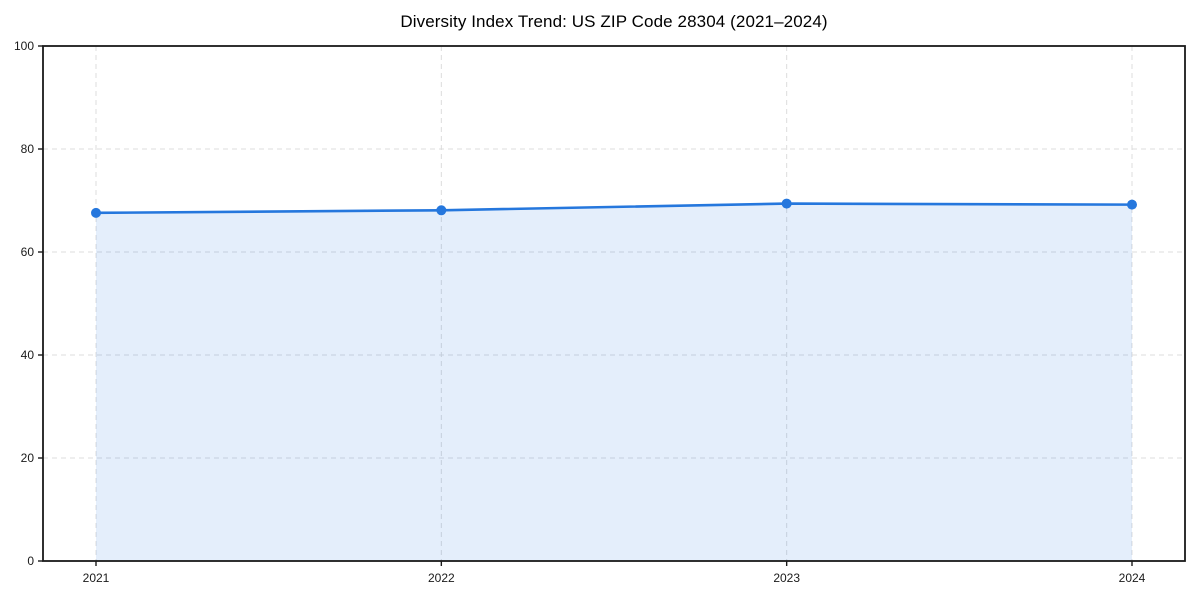  I want to click on y-tick-label: 20, so click(28, 458).